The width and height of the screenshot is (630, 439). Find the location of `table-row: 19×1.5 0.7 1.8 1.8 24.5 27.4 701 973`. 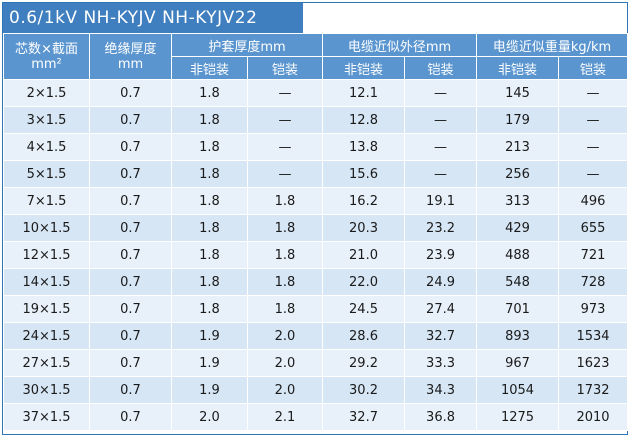

table-row: 19×1.5 0.7 1.8 1.8 24.5 27.4 701 973 is located at coordinates (316, 309).